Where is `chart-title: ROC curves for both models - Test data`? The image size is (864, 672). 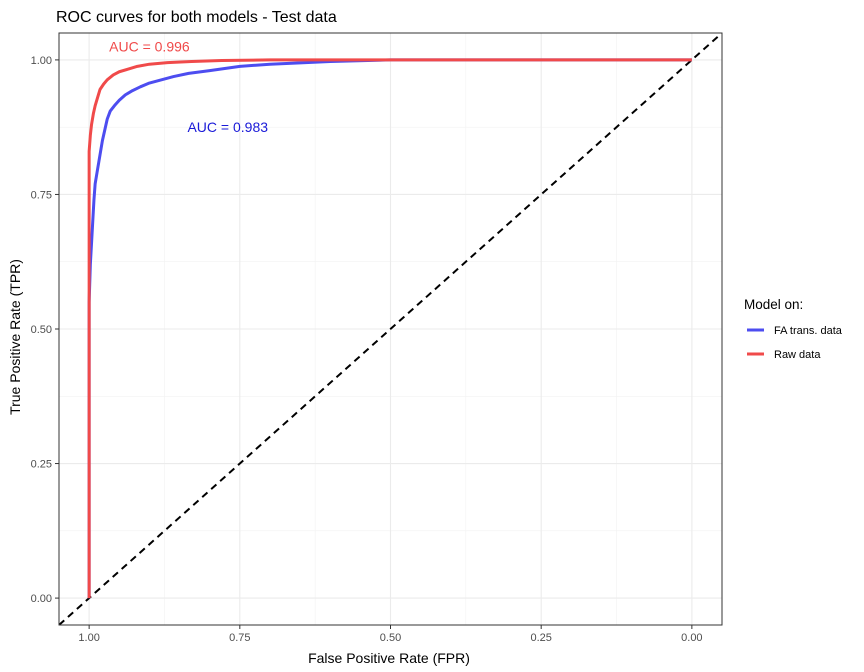
chart-title: ROC curves for both models - Test data is located at coordinates (196, 17).